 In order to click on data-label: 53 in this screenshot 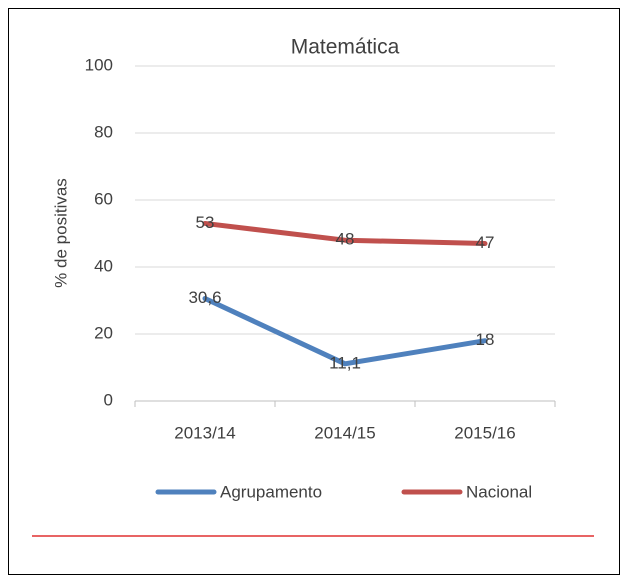, I will do `click(205, 222)`.